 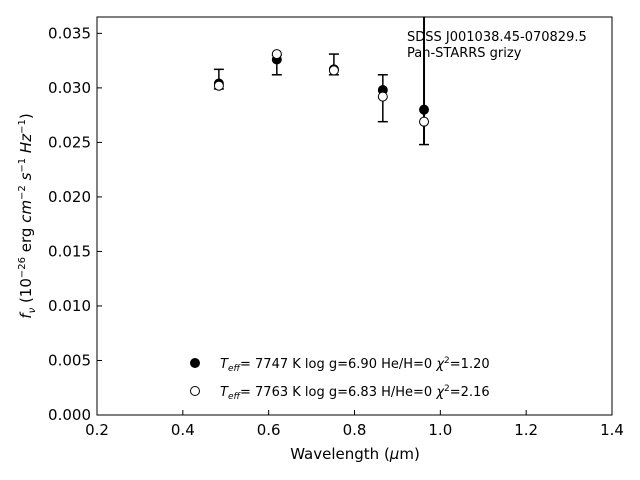 I want to click on x-tick-label: 1.2, so click(x=526, y=430).